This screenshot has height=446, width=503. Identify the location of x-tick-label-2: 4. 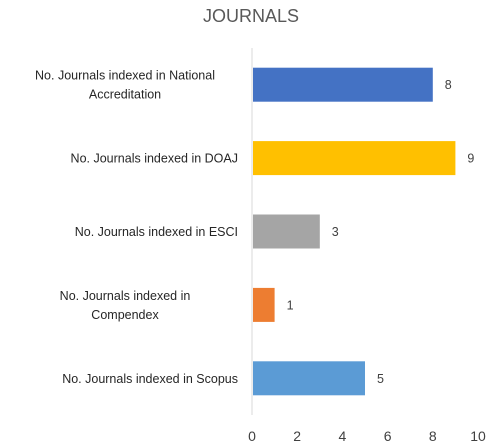
(343, 436).